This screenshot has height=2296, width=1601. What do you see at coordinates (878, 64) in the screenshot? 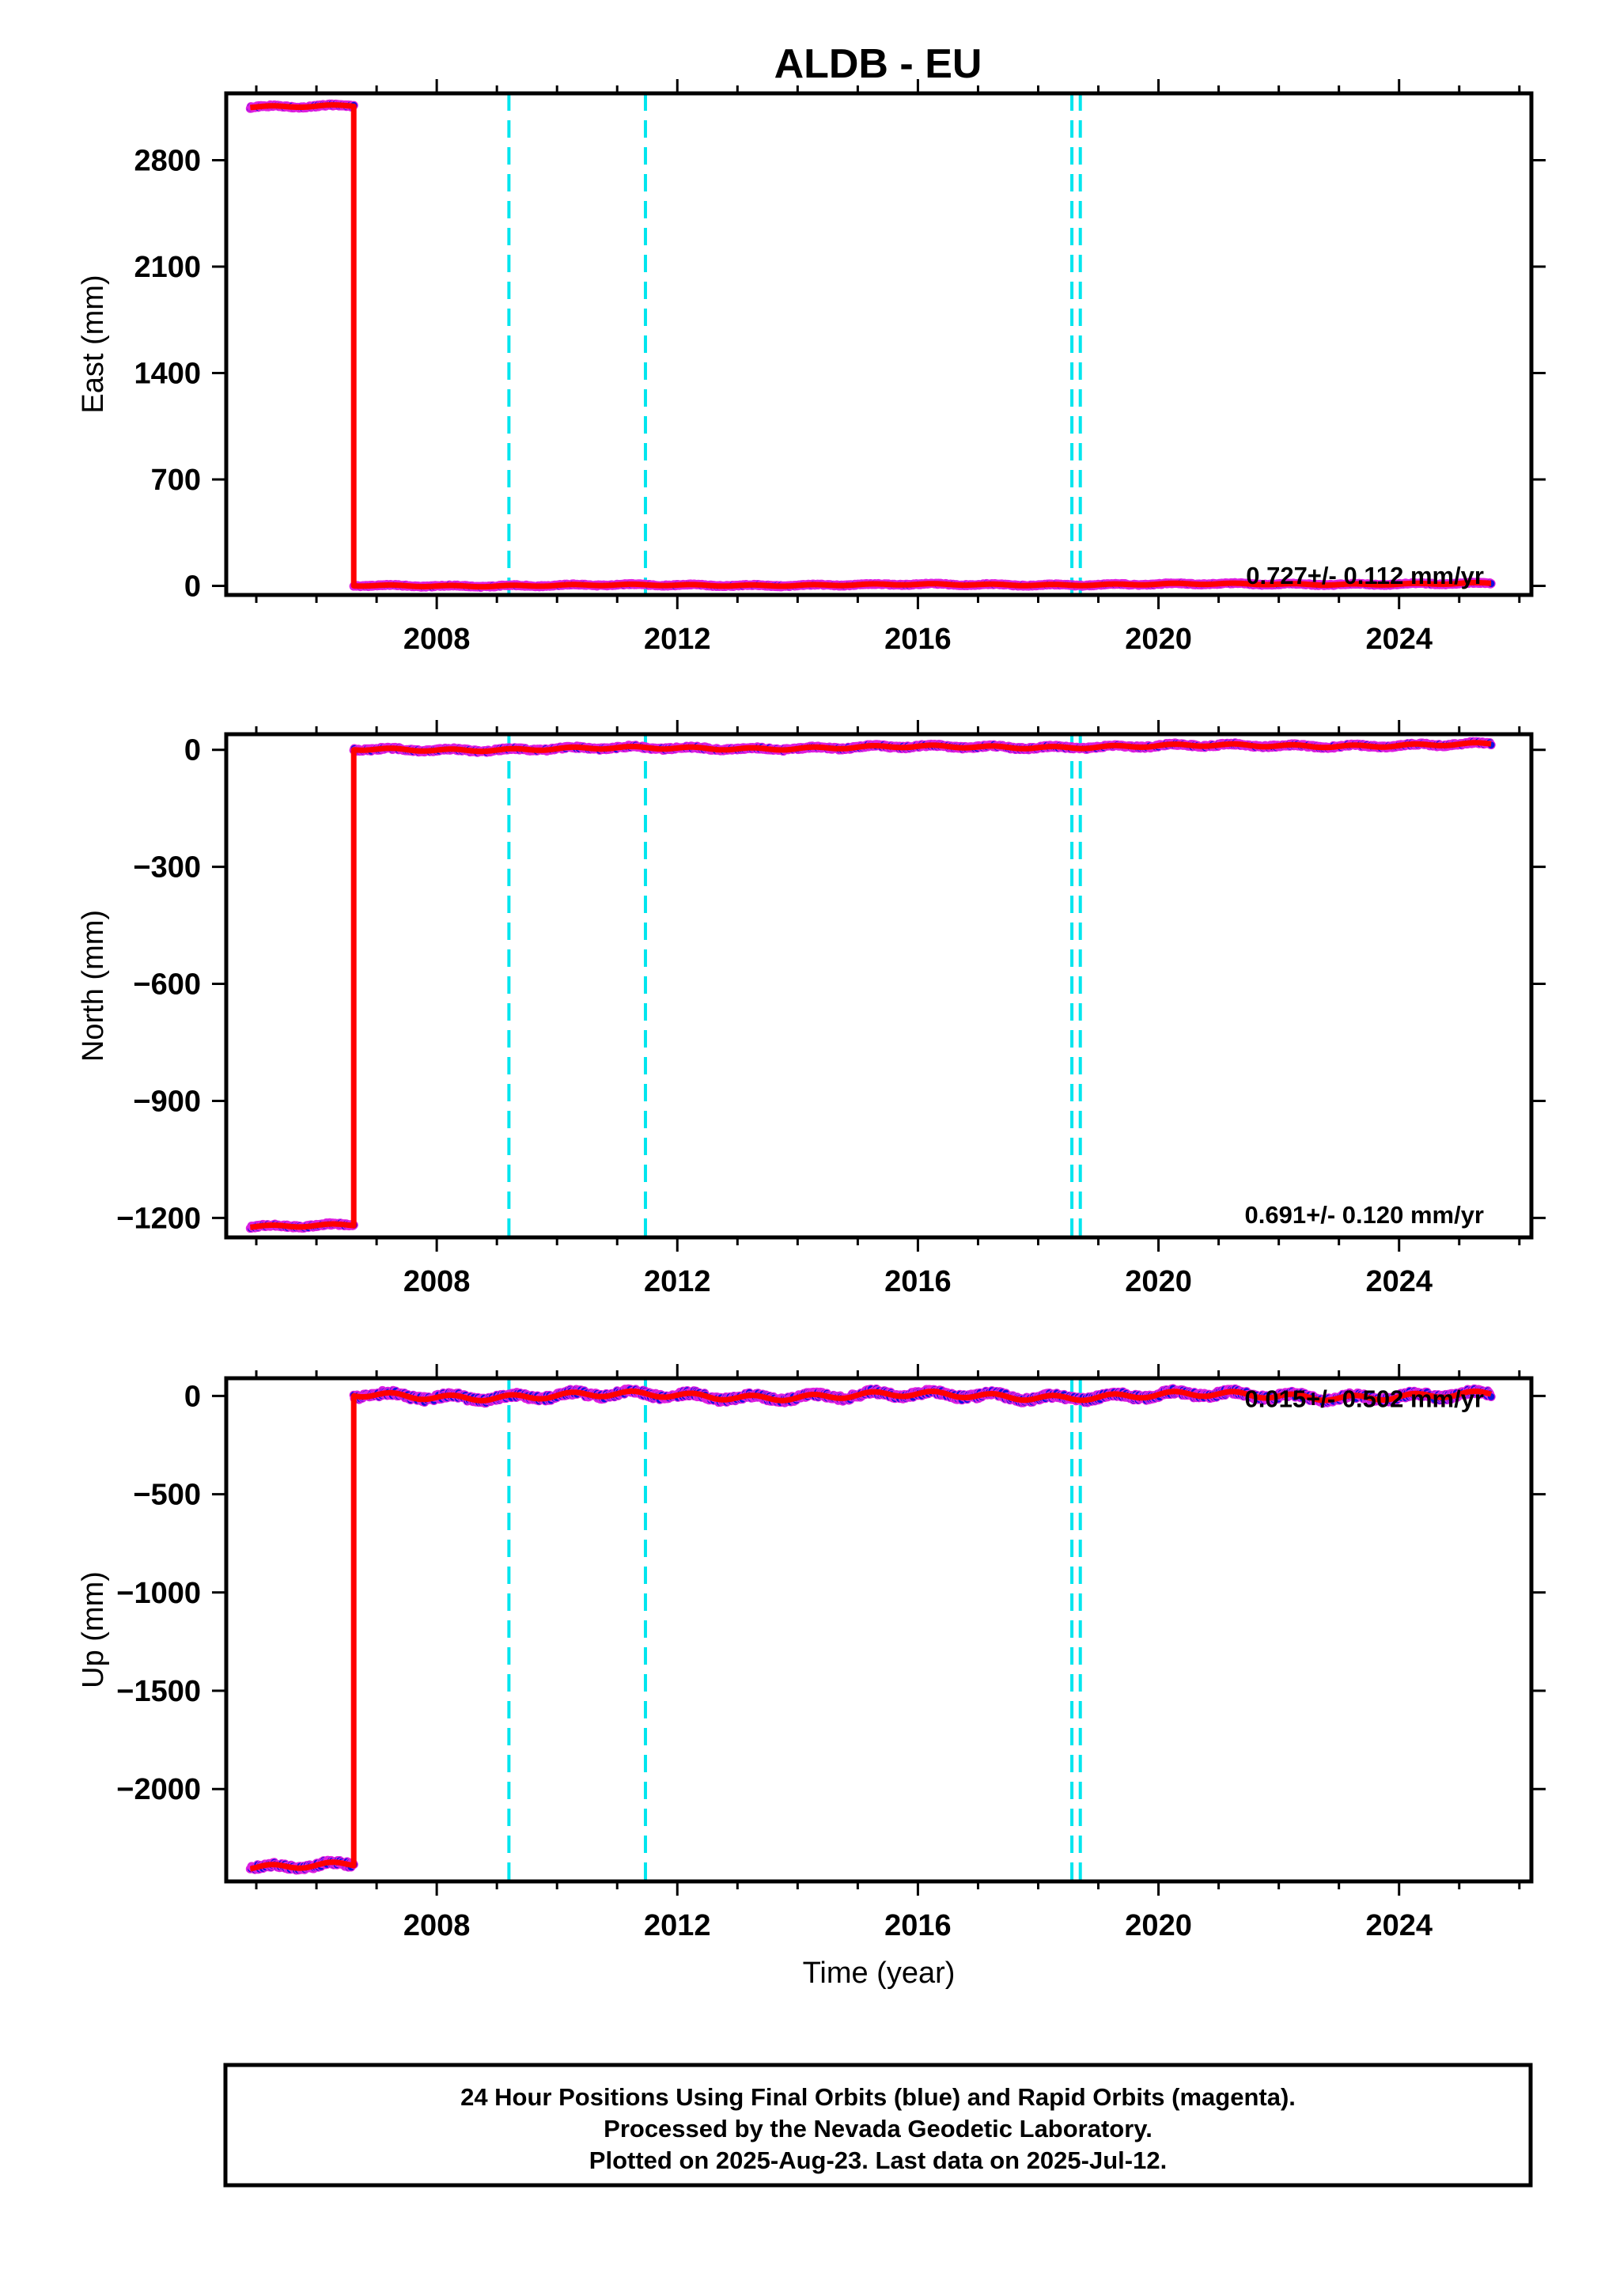
I see `chart-title: ALDB - EU` at bounding box center [878, 64].